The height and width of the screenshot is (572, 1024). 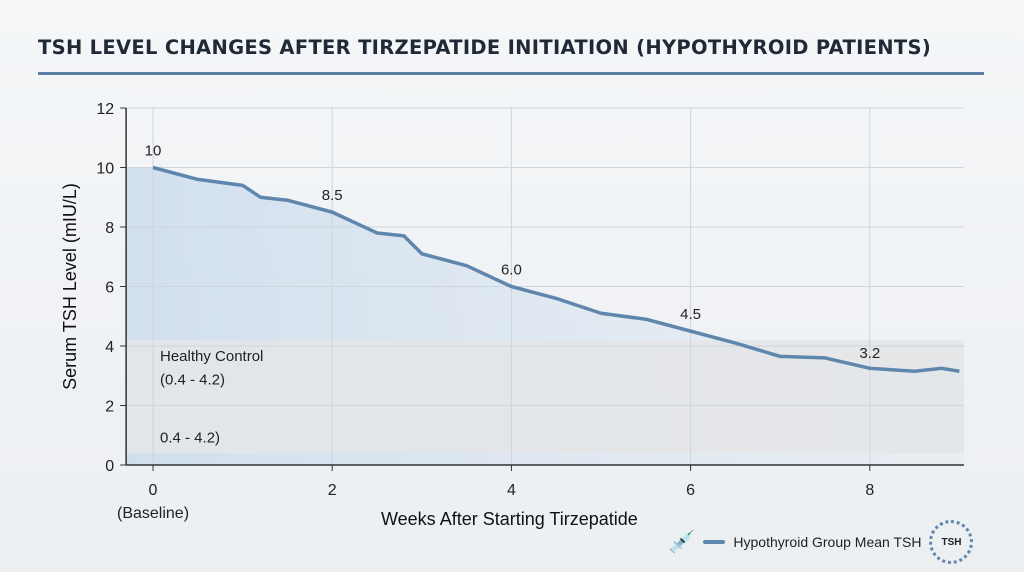 What do you see at coordinates (690, 314) in the screenshot?
I see `data-label: 4.5` at bounding box center [690, 314].